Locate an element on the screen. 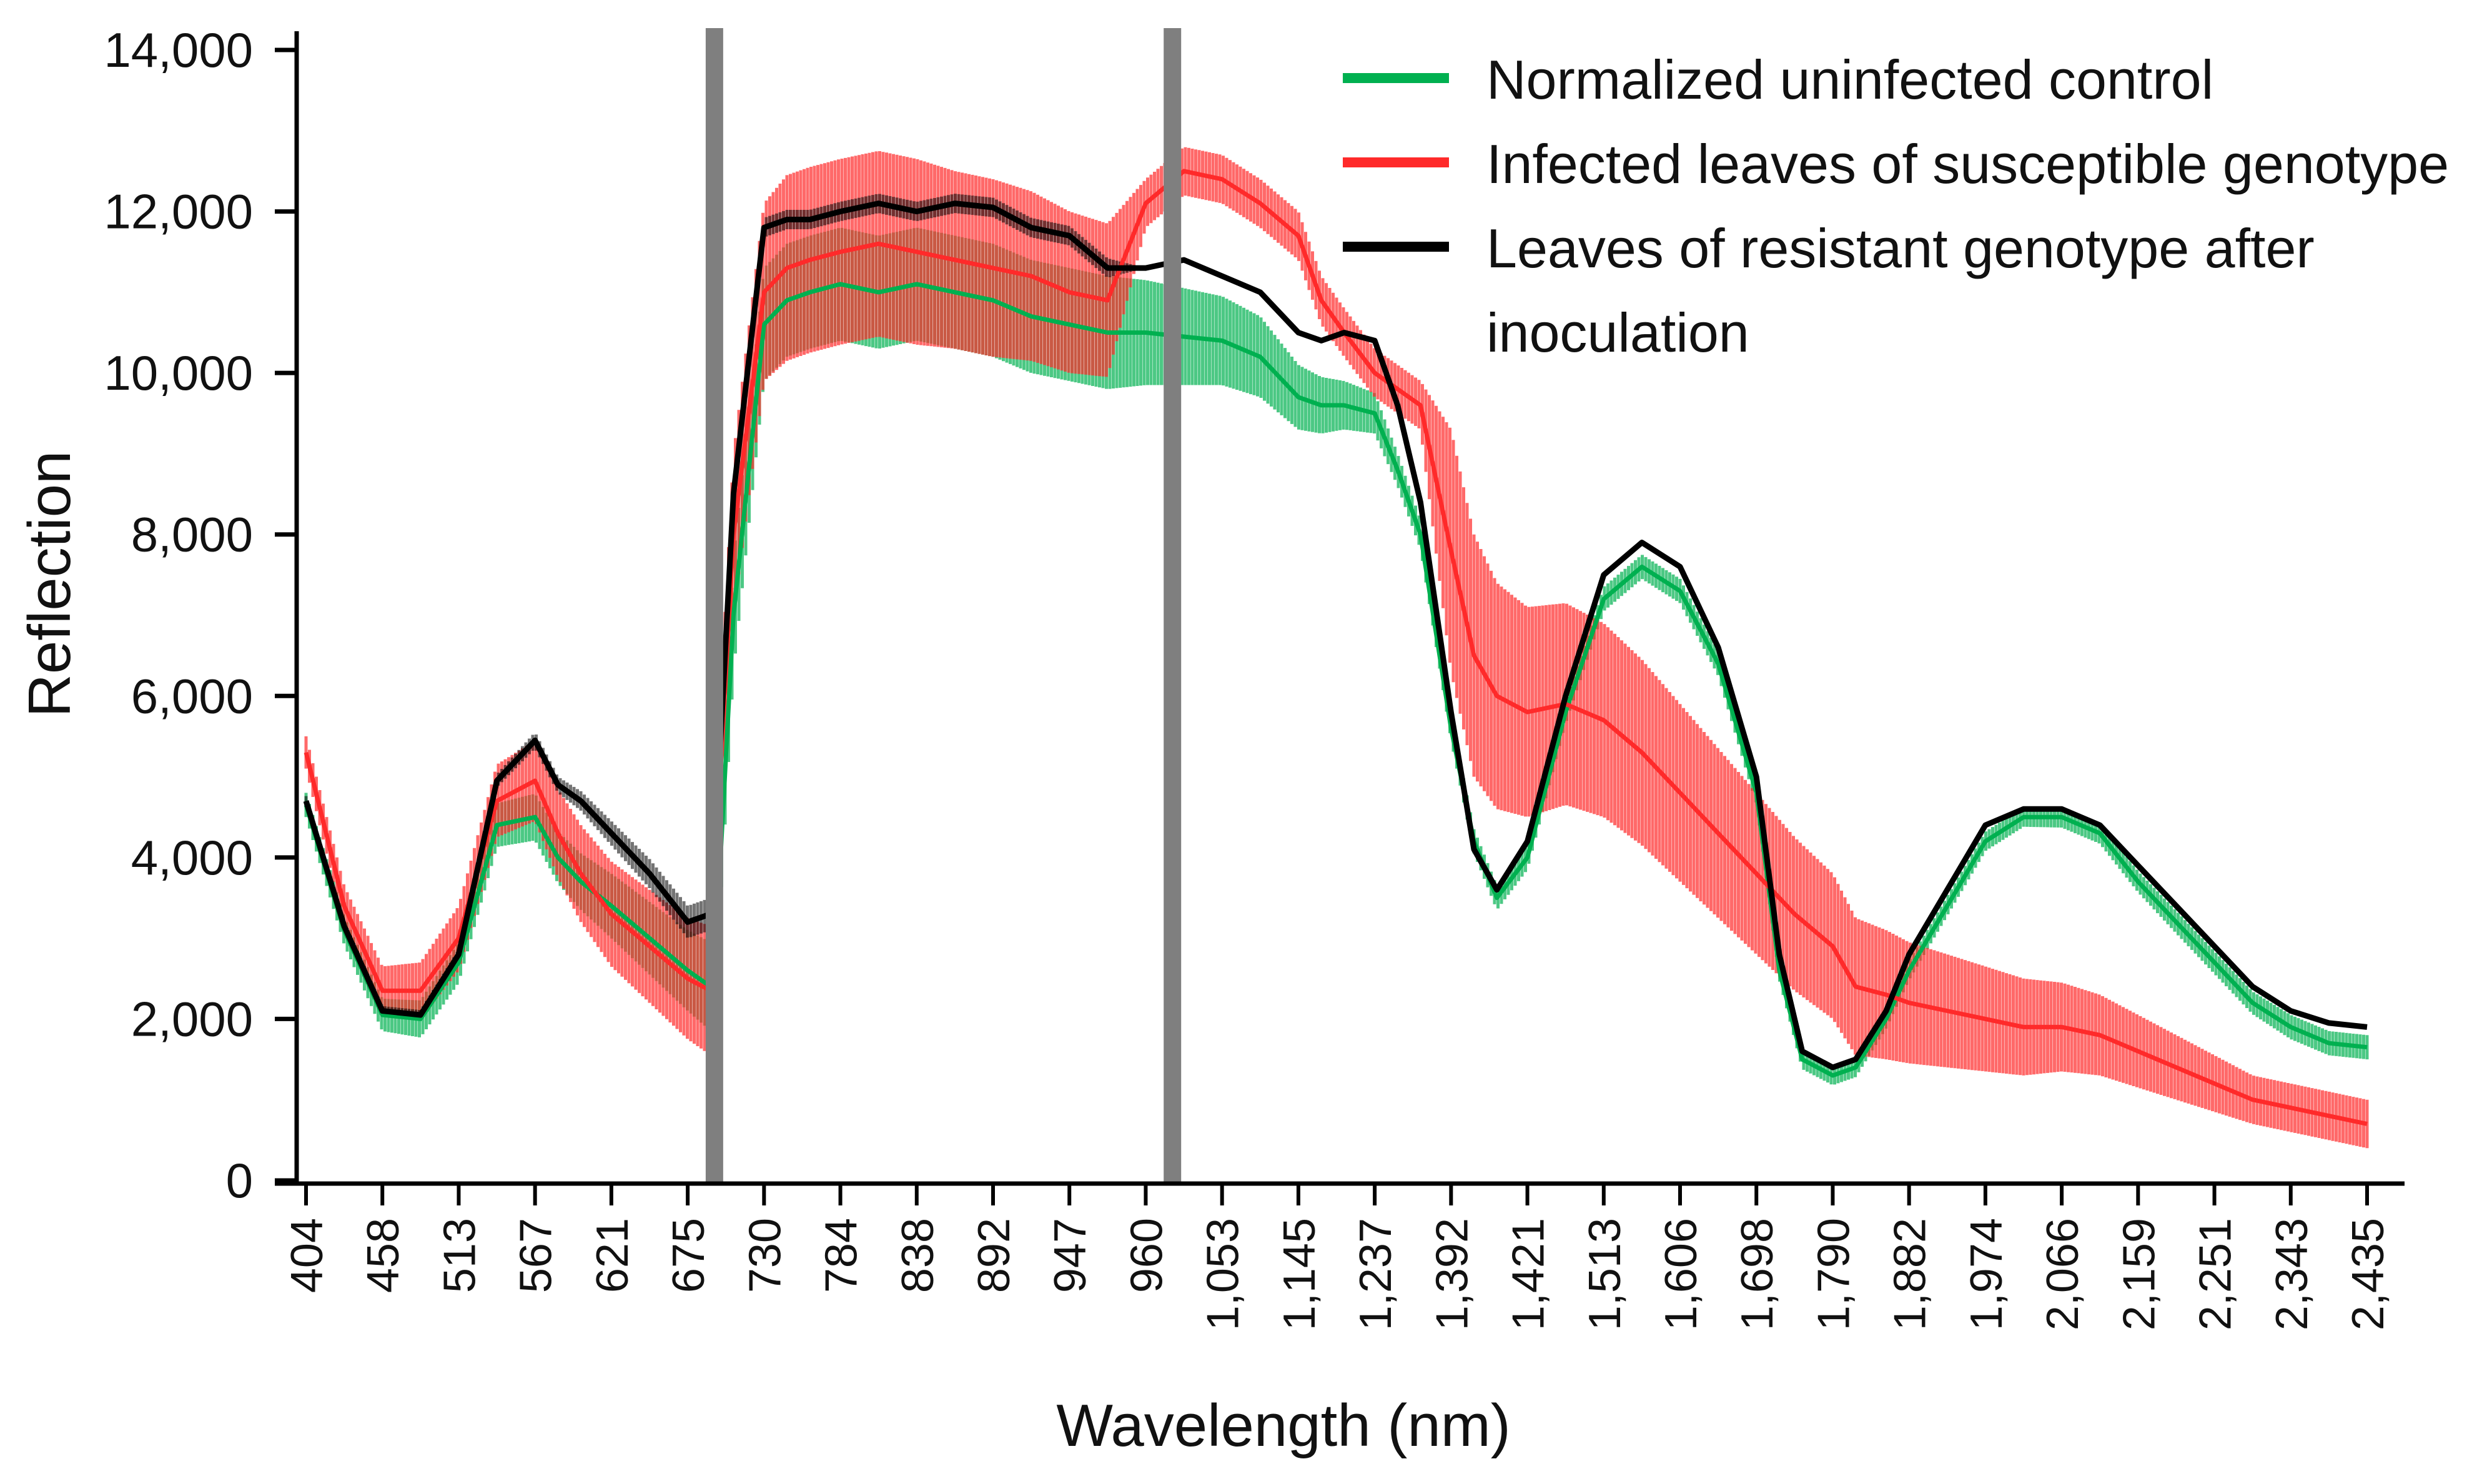  x-tick-label: 2,343 is located at coordinates (2292, 1274).